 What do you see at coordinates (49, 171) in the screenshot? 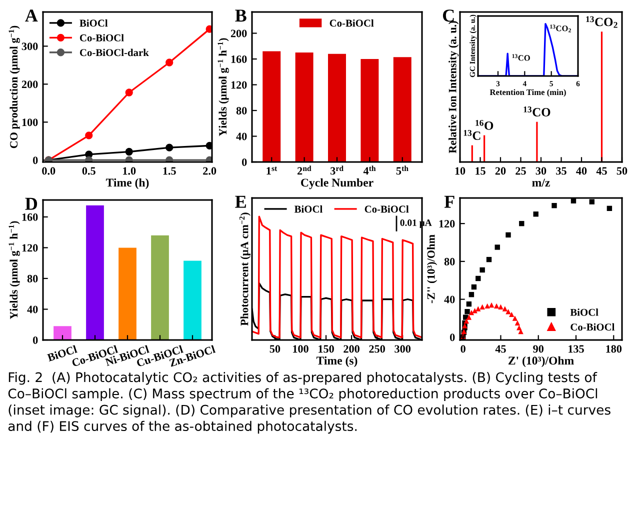
I see `x-tick-label: 0.0` at bounding box center [49, 171].